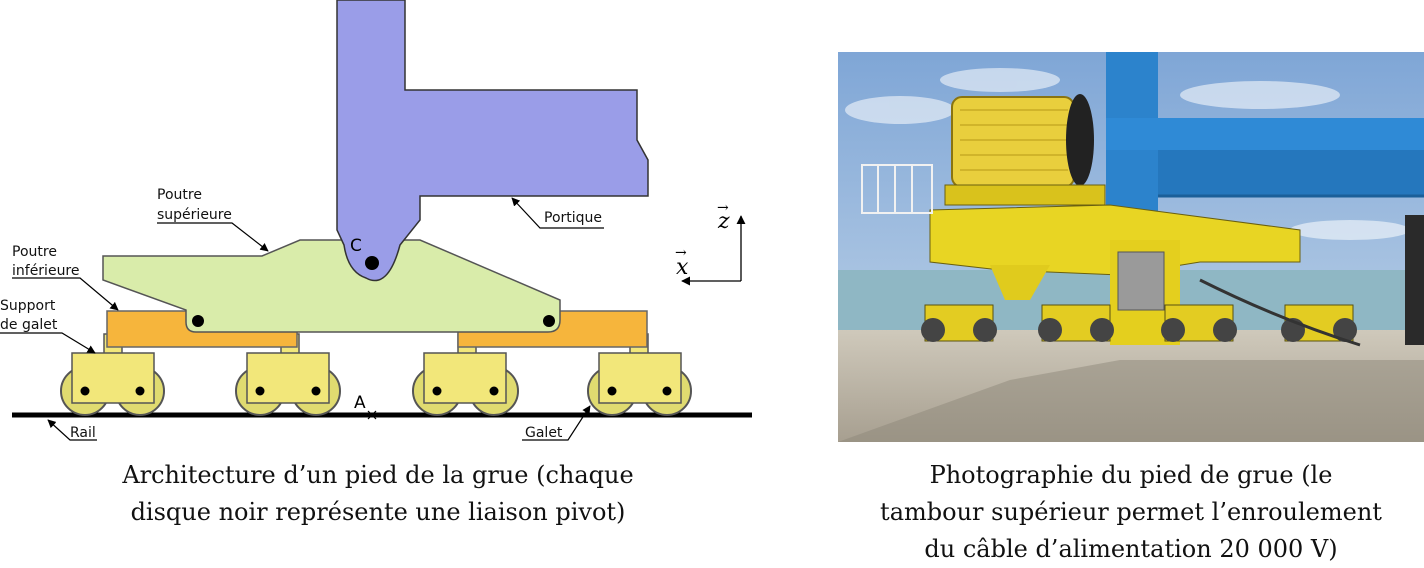 The width and height of the screenshot is (1424, 568). What do you see at coordinates (179, 195) in the screenshot?
I see `label-poutre-superieure-l1: Poutre` at bounding box center [179, 195].